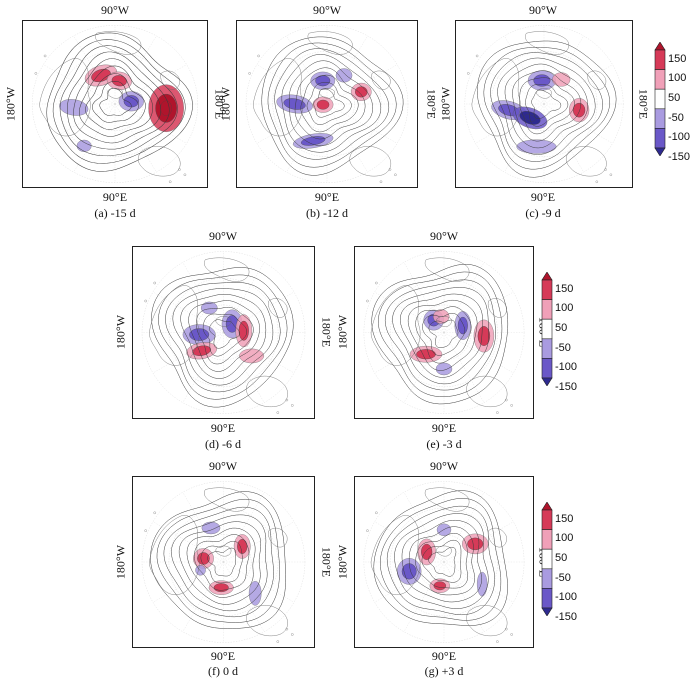 This screenshot has width=700, height=680. I want to click on polar-map-b, so click(327, 104).